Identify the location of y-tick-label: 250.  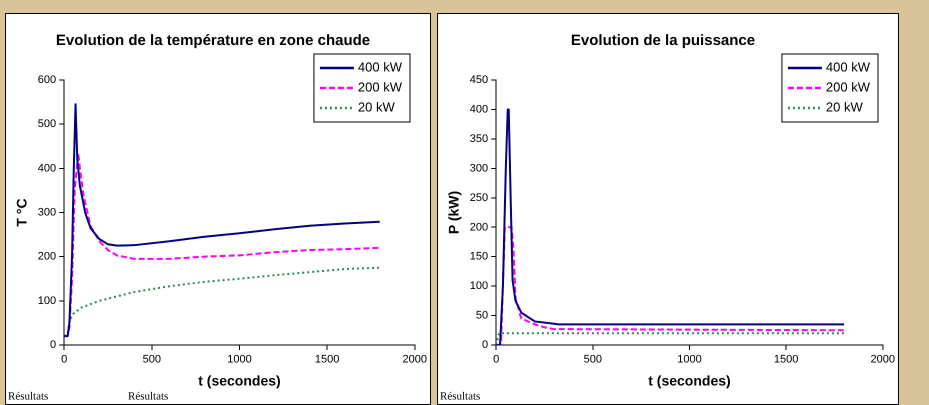
(479, 198).